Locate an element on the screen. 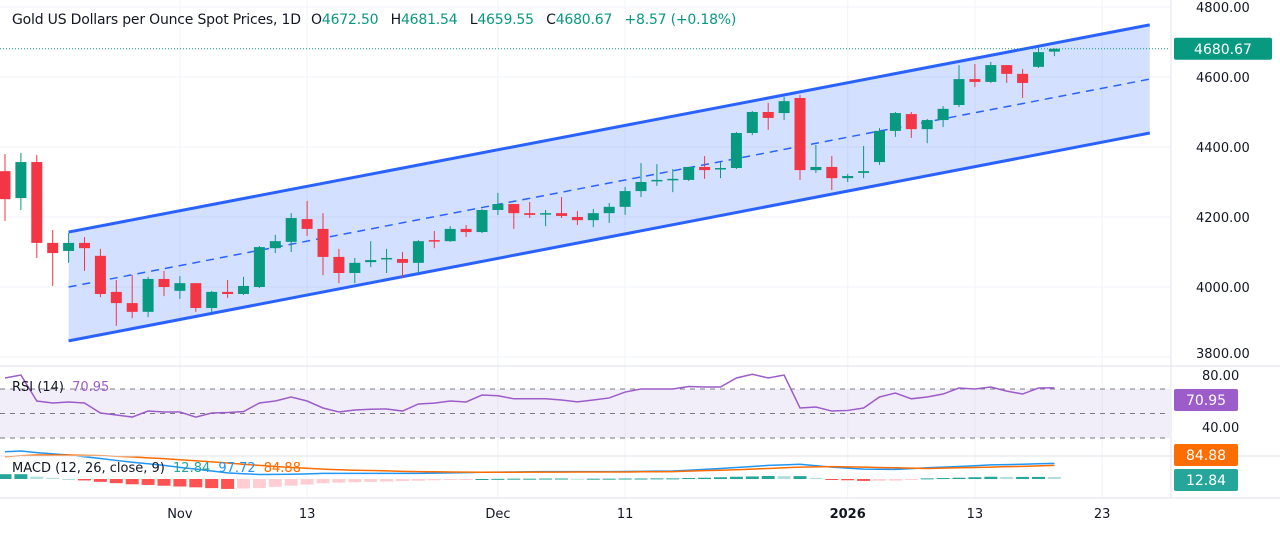 The height and width of the screenshot is (534, 1280). rsi-legend: RSI (14) 70.95 is located at coordinates (60, 387).